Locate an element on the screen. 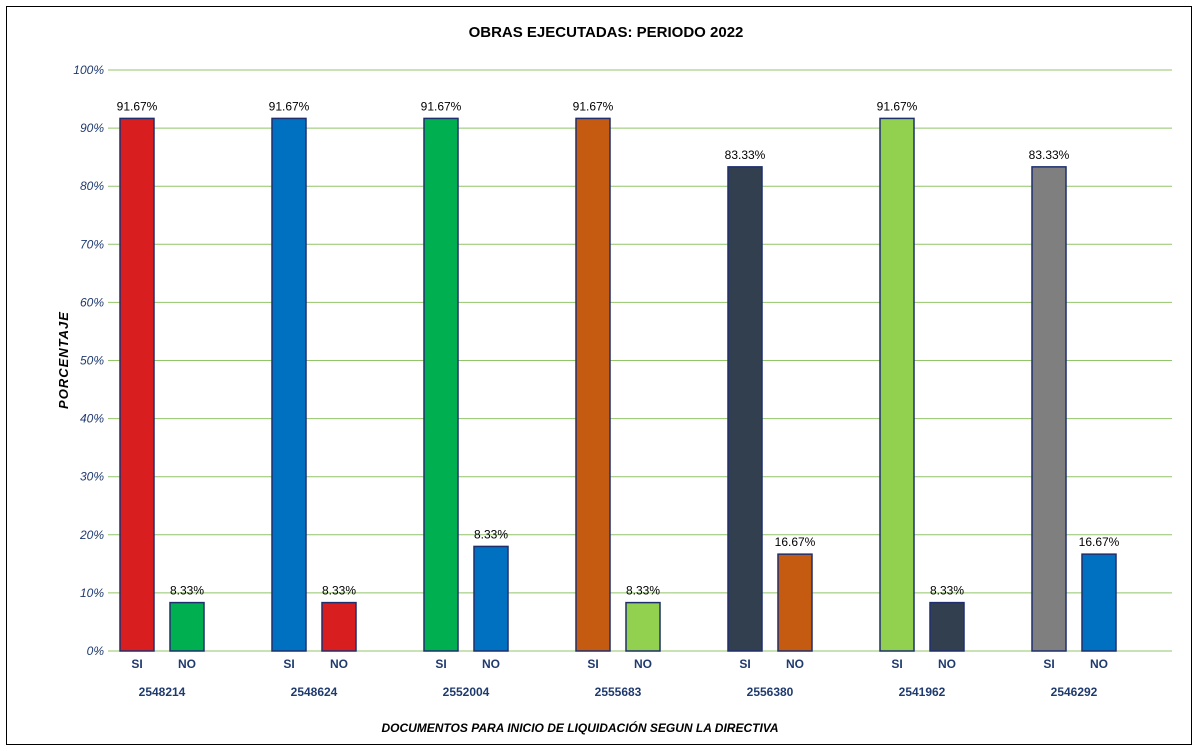 The height and width of the screenshot is (751, 1198). group-label: 2548214 is located at coordinates (162, 692).